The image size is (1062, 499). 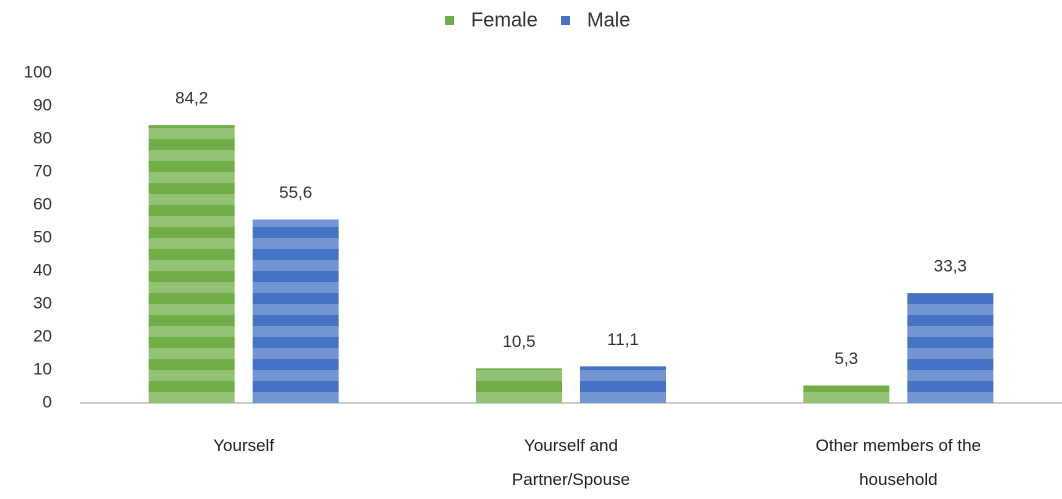 What do you see at coordinates (623, 339) in the screenshot?
I see `data-label: 11,1` at bounding box center [623, 339].